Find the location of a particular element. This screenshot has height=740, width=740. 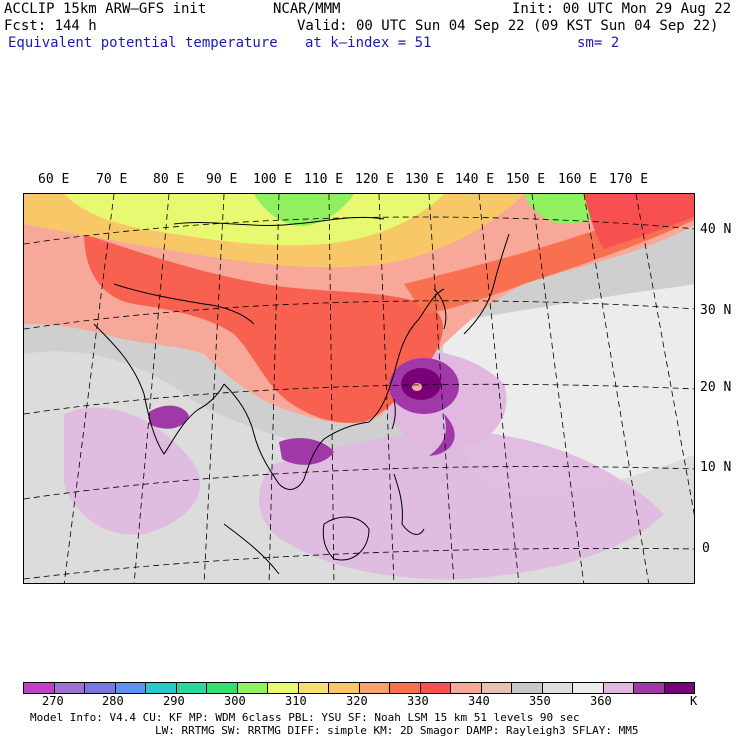

field-purple-bay-of-bengal is located at coordinates (169, 417).